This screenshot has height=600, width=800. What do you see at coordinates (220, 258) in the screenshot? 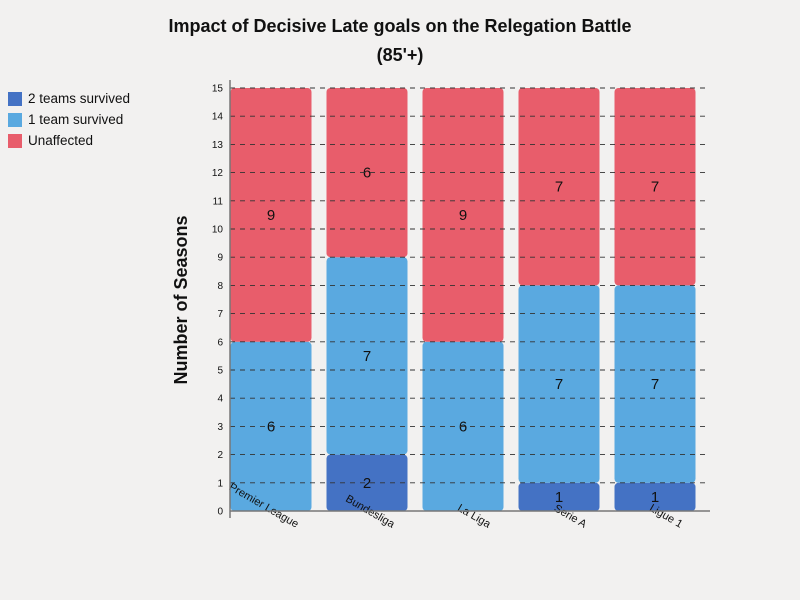
I see `y-tick-label: 9` at bounding box center [220, 258].